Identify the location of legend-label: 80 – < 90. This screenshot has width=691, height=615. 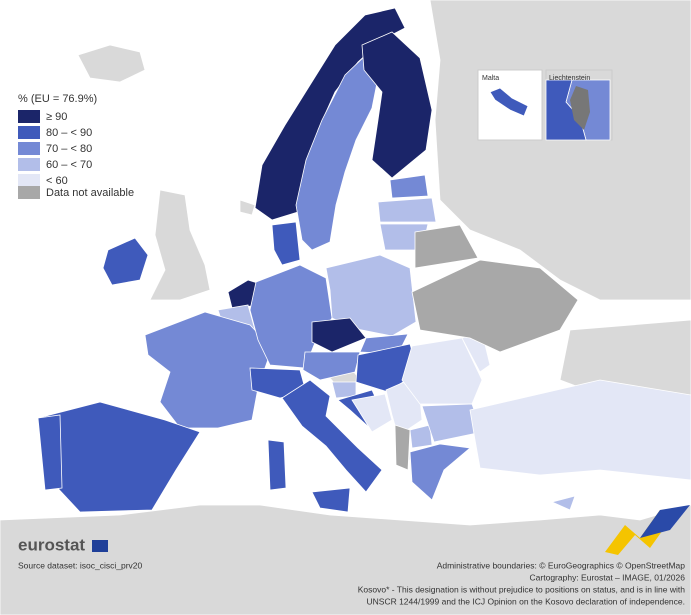
(69, 133).